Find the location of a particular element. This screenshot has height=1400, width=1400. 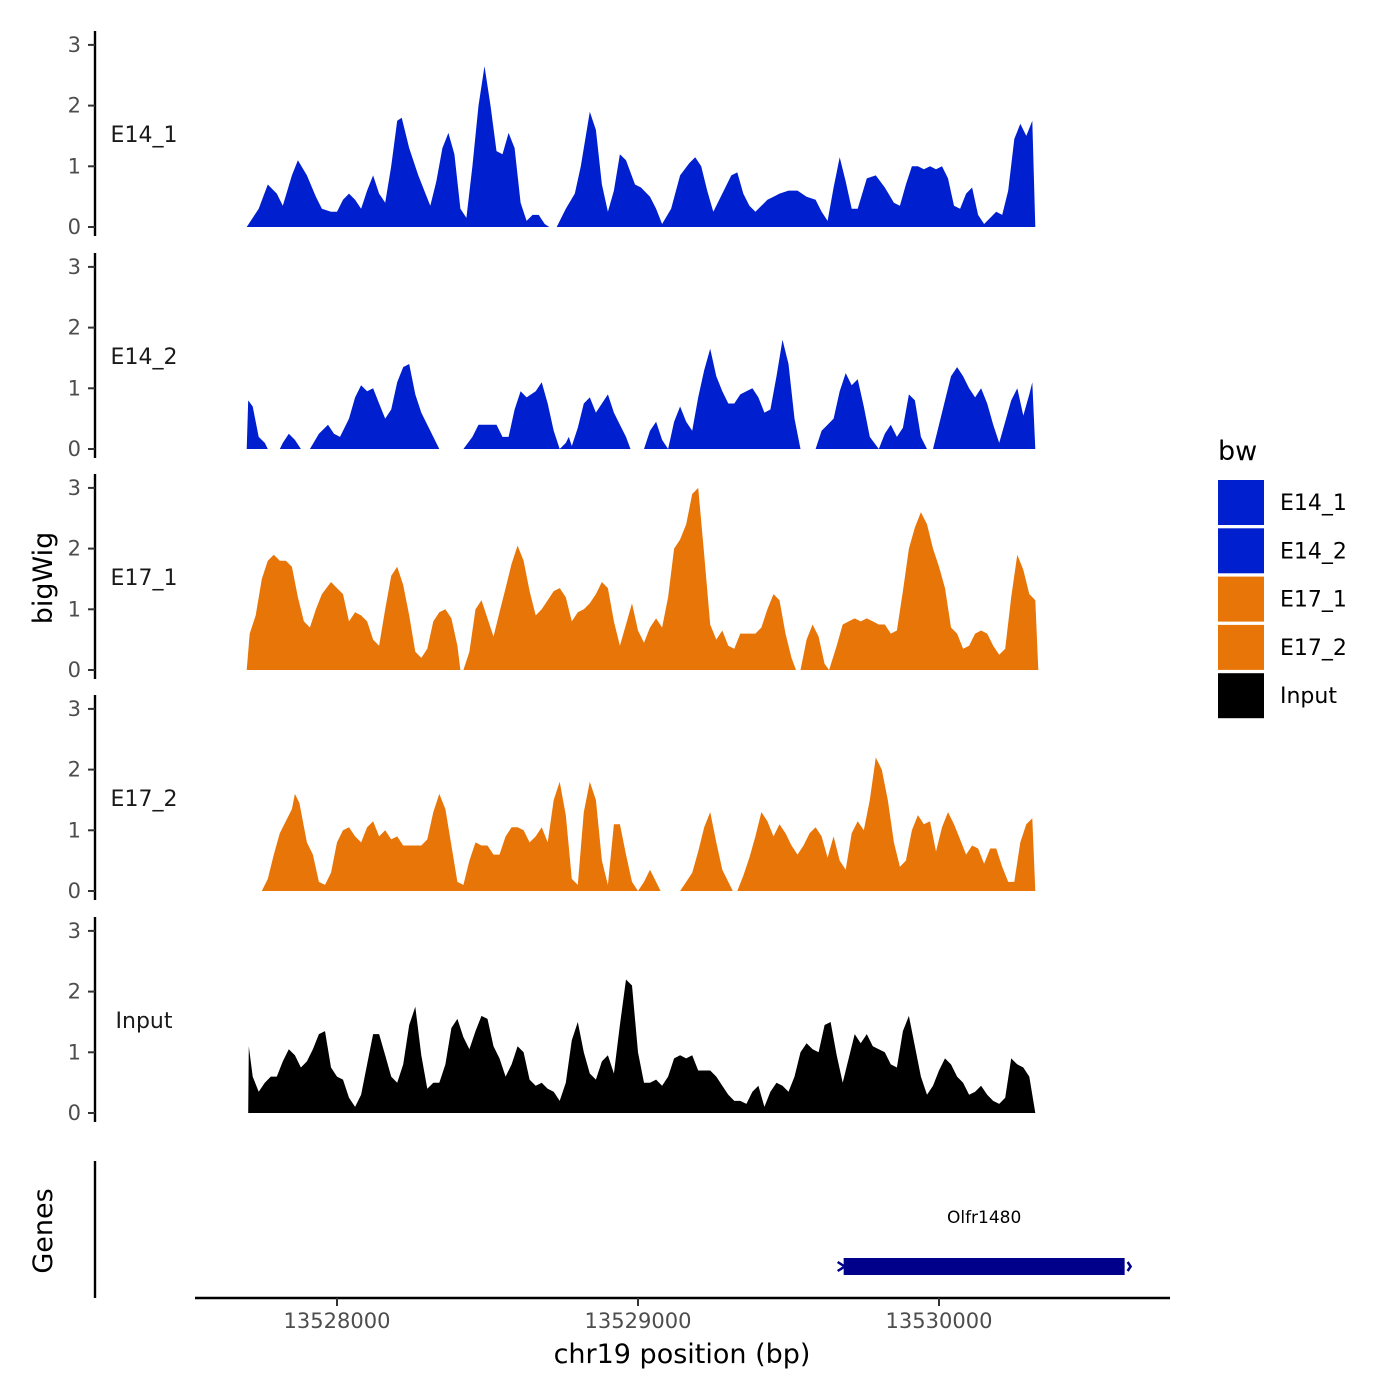

track-input: 0 1 2 3 Input is located at coordinates (552, 1021).